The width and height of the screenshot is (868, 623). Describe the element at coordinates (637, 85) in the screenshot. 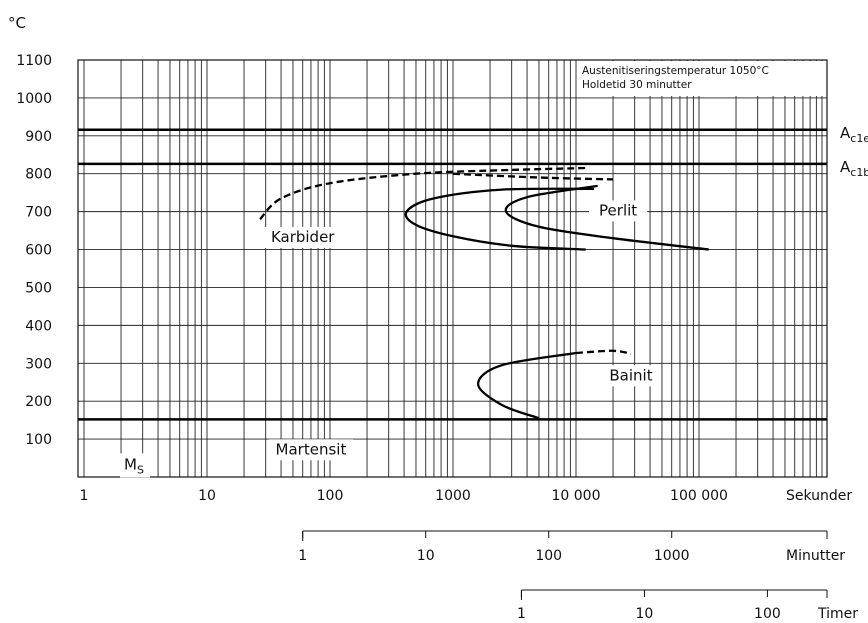

I see `annotation-line-2: Holdetid 30 minutter` at that location.